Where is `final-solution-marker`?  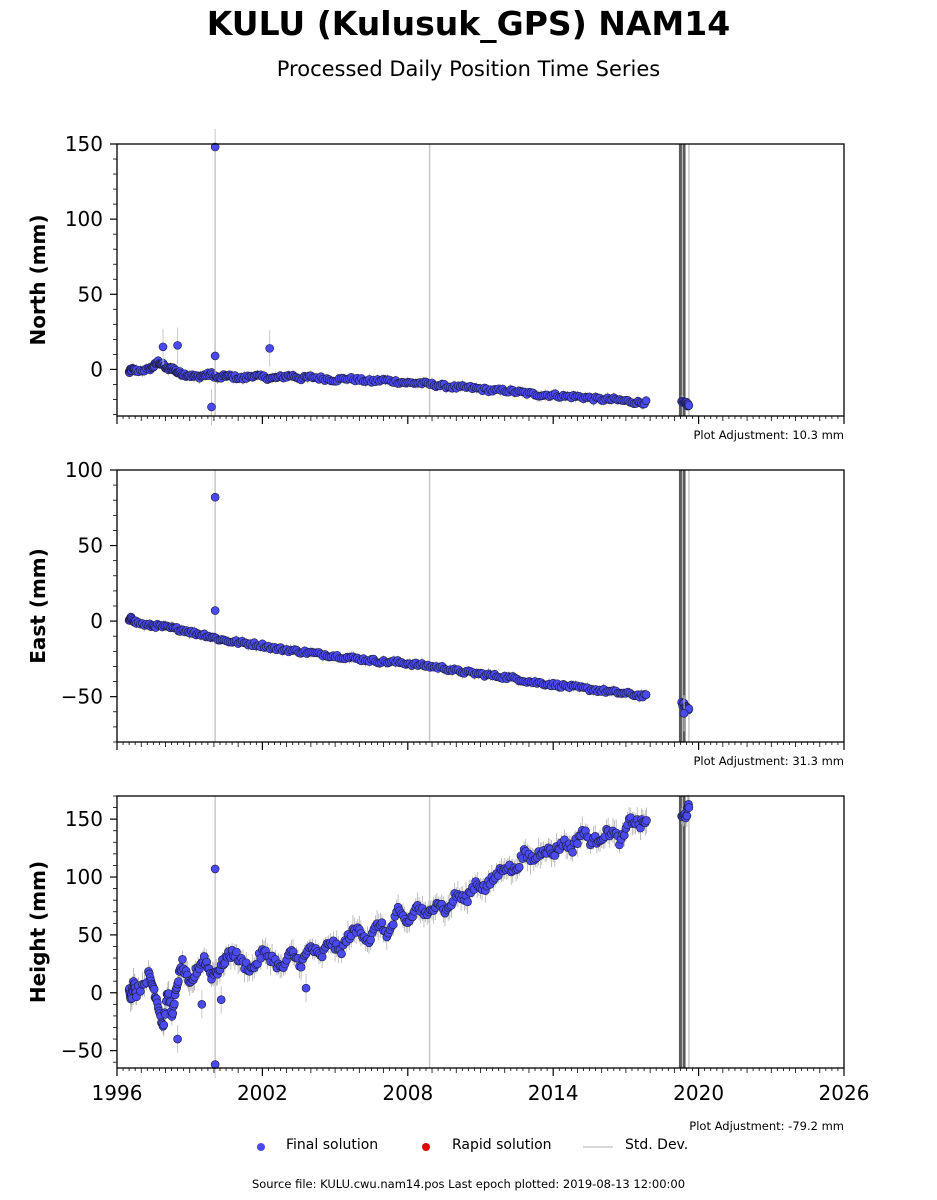 final-solution-marker is located at coordinates (261, 1147).